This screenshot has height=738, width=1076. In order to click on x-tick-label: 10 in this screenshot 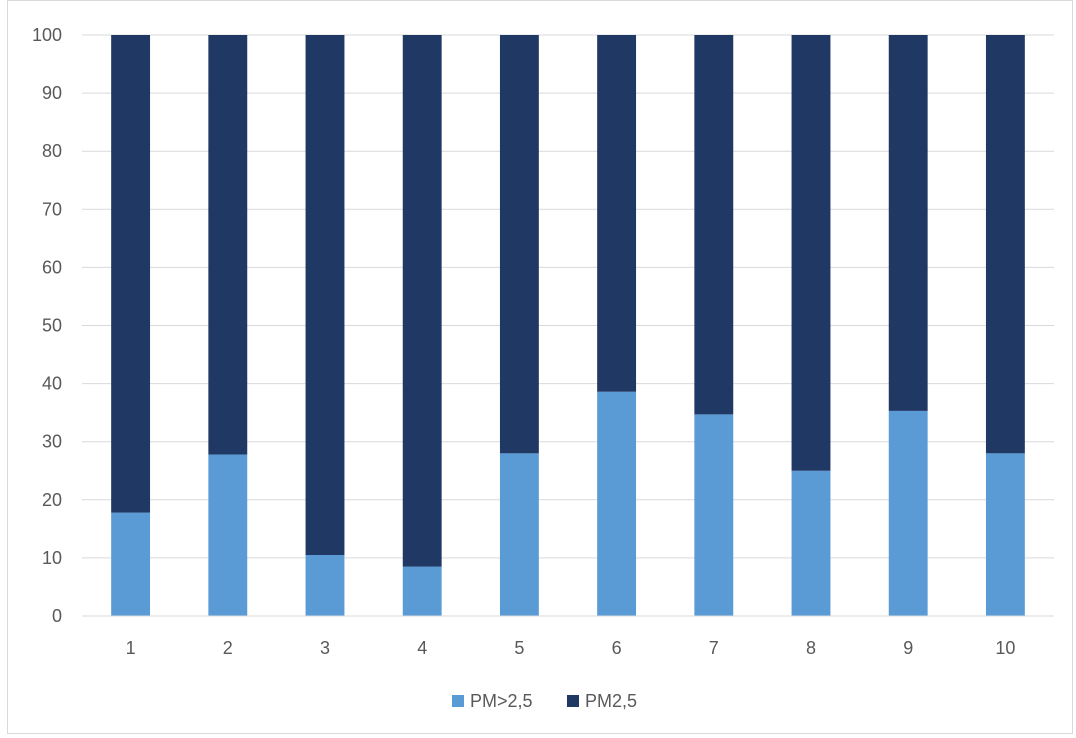, I will do `click(1005, 648)`.